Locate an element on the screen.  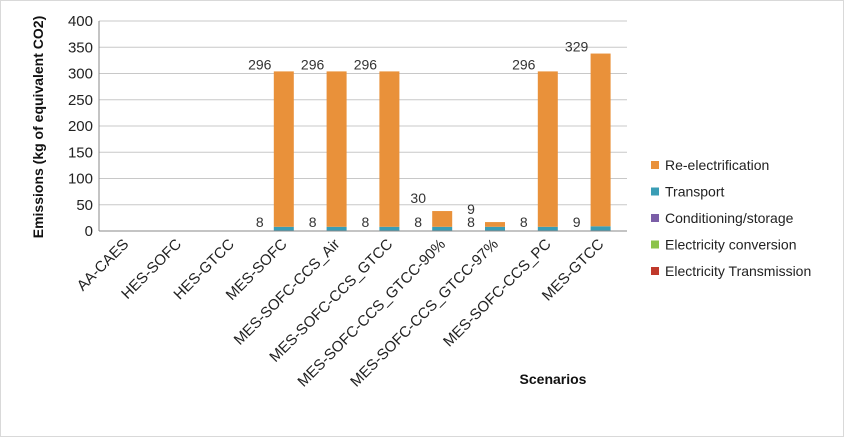
legend-label: Electricity conversion is located at coordinates (731, 245).